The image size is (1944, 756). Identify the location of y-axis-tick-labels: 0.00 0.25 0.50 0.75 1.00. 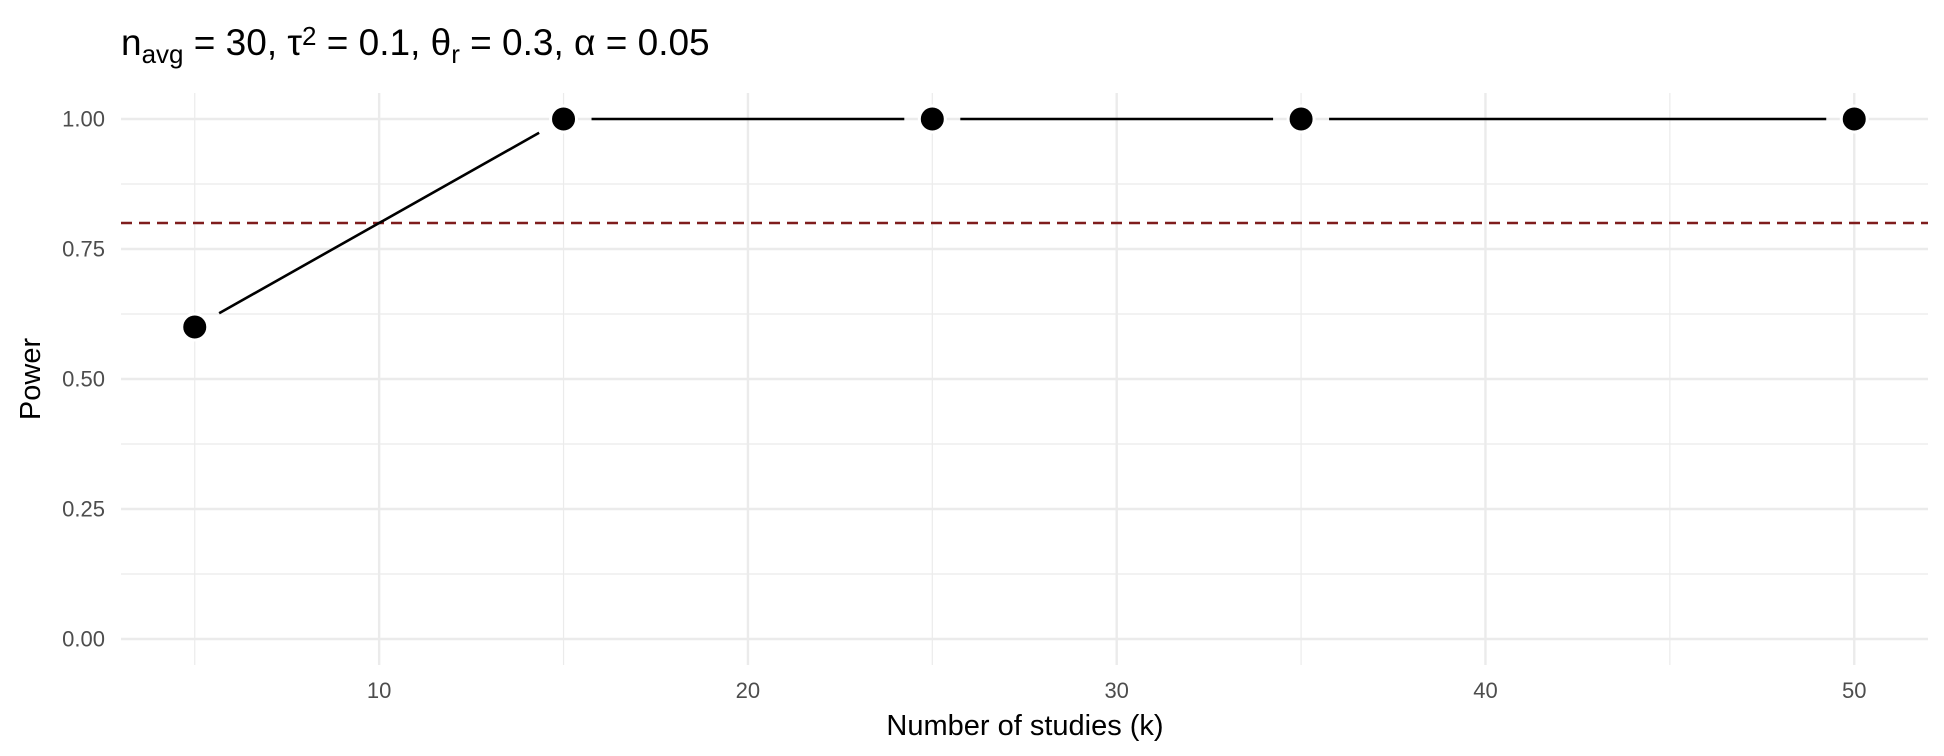
(83, 379).